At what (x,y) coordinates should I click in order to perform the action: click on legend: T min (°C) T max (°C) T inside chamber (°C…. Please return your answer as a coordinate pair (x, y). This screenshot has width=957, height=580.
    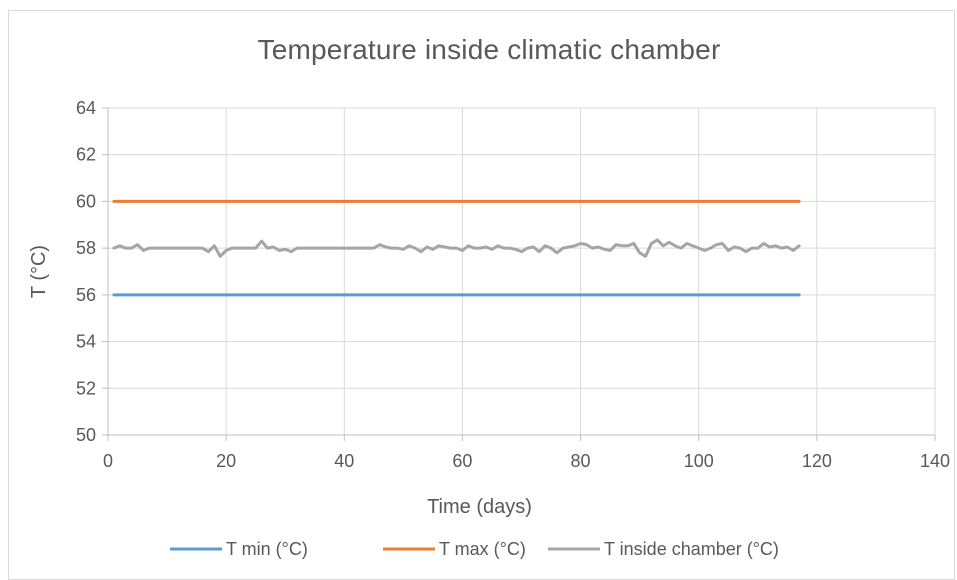
    Looking at the image, I should click on (474, 549).